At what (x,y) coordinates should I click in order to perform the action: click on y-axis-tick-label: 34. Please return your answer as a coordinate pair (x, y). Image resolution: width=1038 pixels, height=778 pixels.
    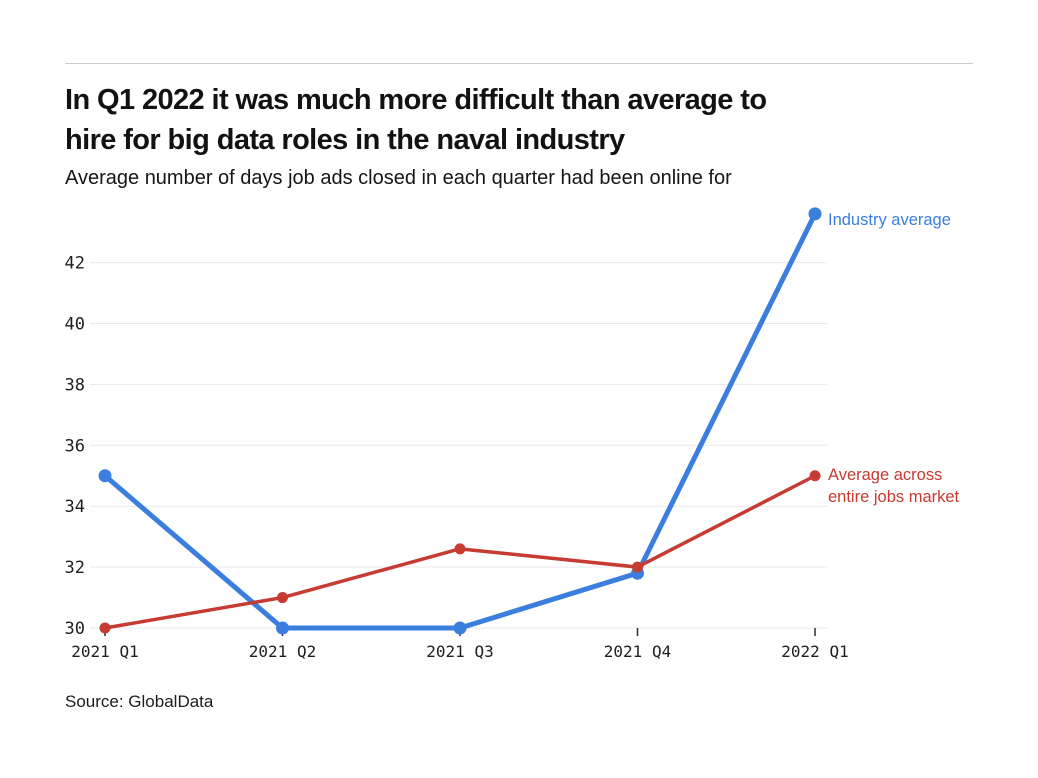
    Looking at the image, I should click on (75, 507).